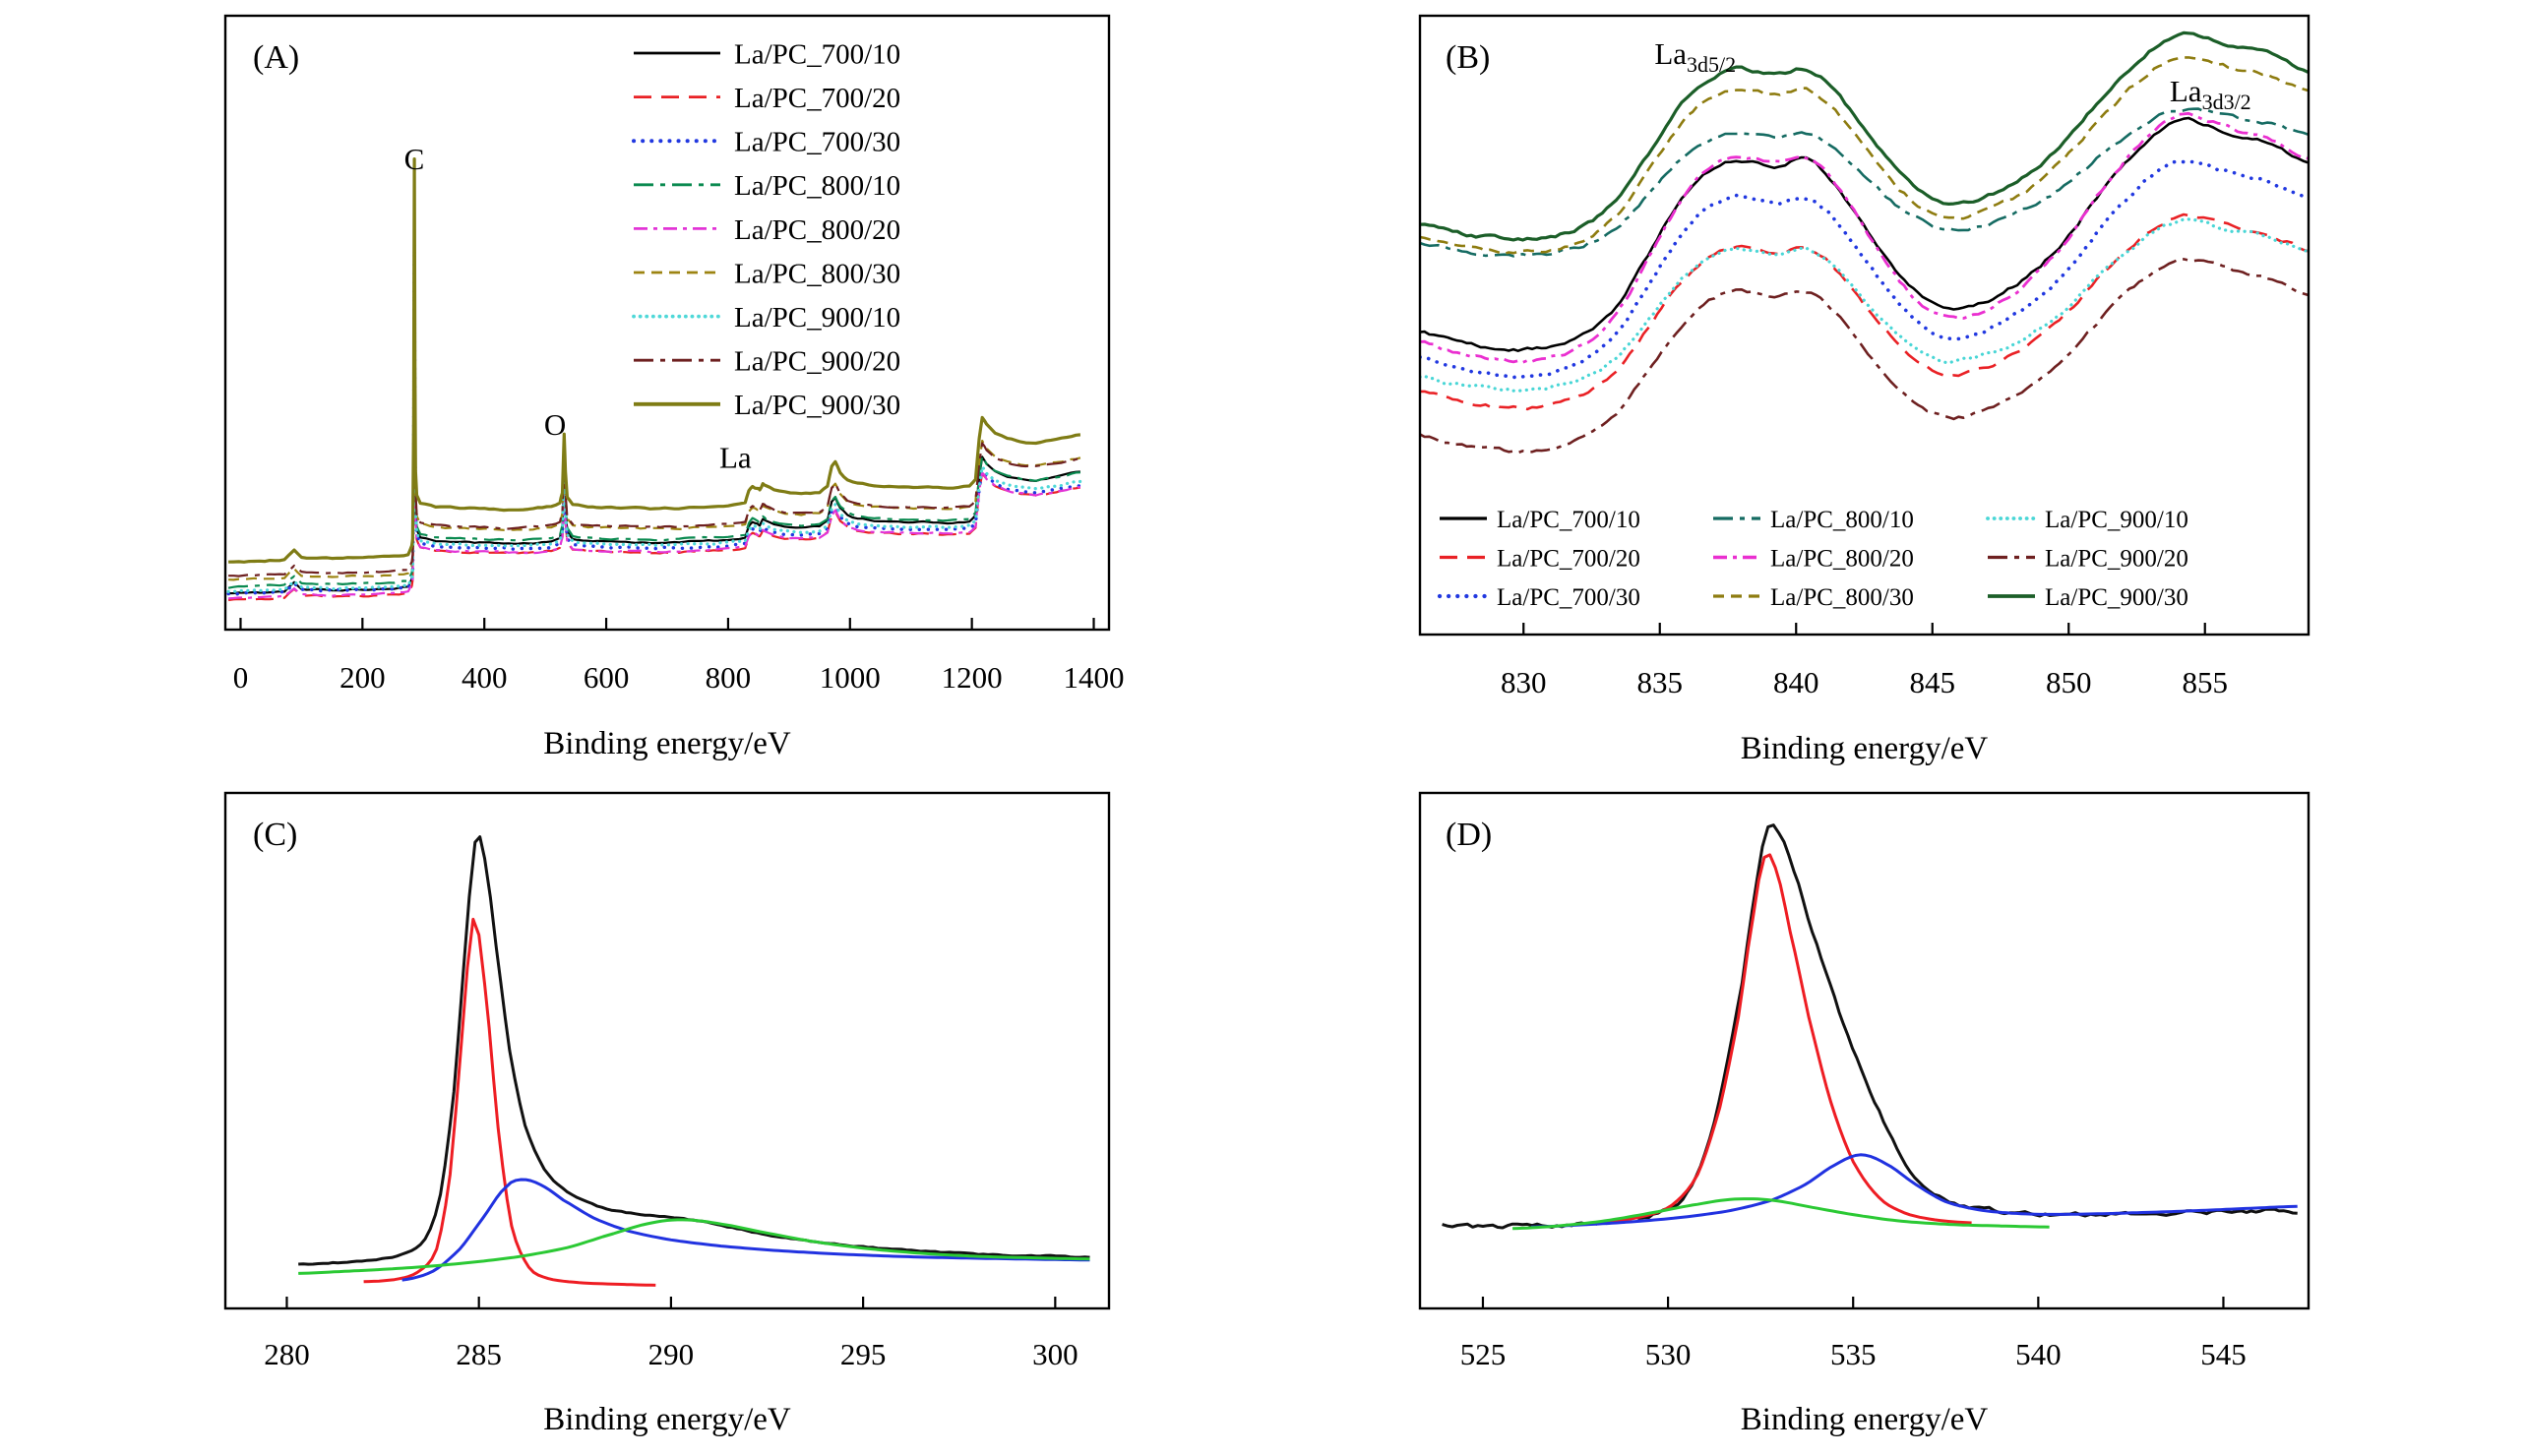 The width and height of the screenshot is (2526, 1456). I want to click on x-tick-label: 0, so click(241, 677).